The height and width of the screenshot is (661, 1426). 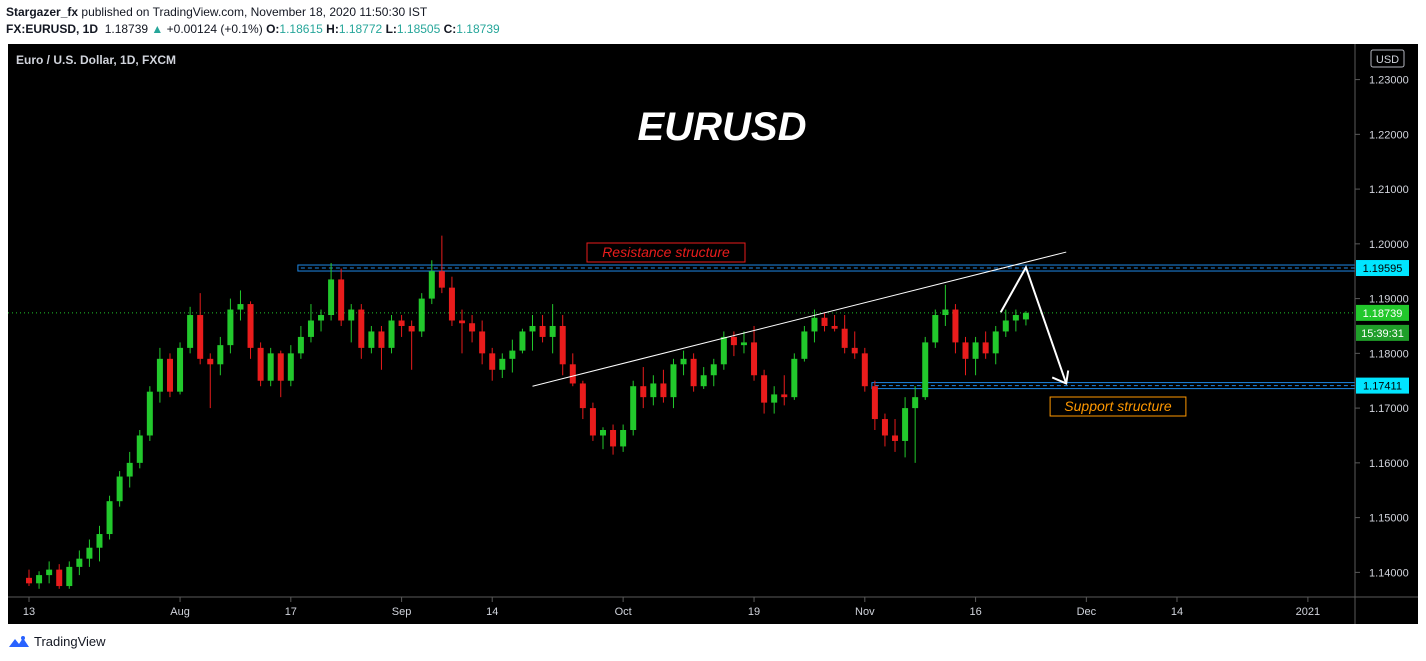 What do you see at coordinates (126, 29) in the screenshot?
I see `last-price: 1.18739` at bounding box center [126, 29].